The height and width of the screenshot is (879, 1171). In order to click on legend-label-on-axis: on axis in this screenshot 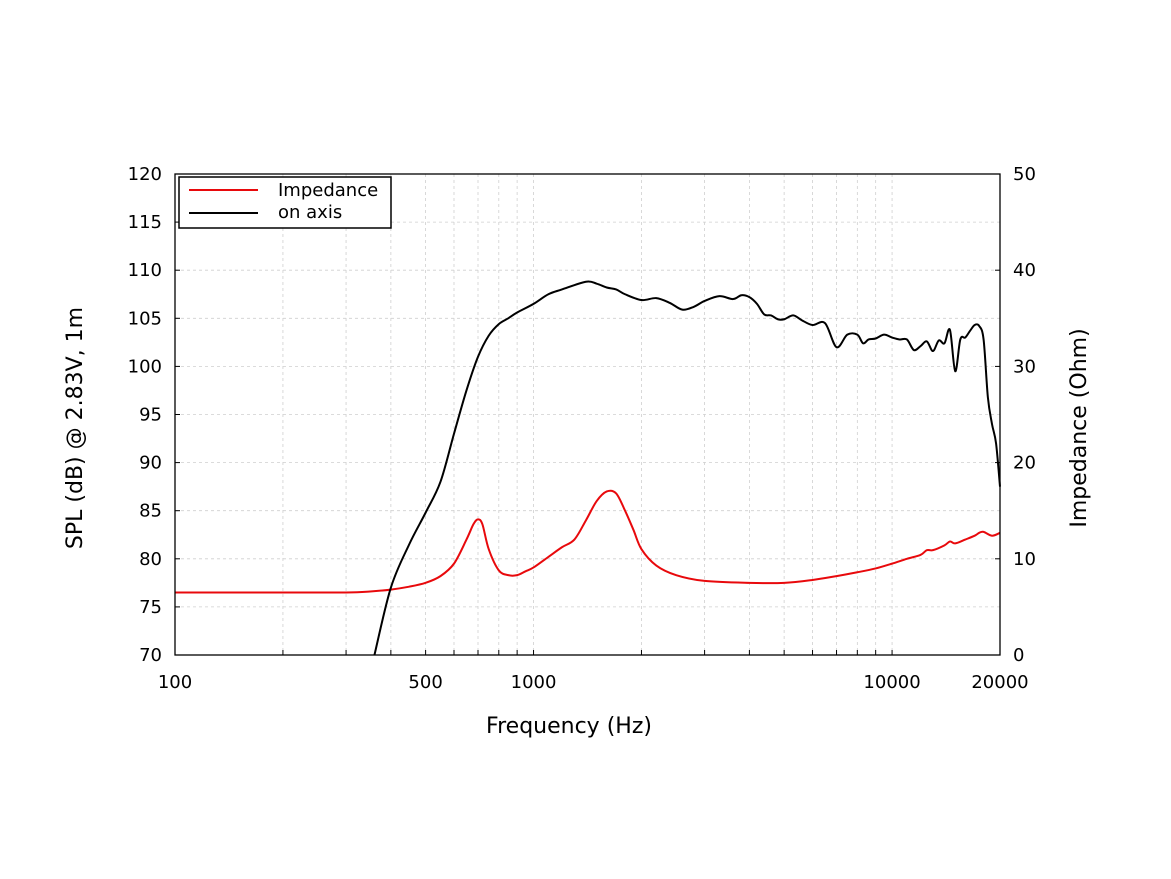, I will do `click(310, 212)`.